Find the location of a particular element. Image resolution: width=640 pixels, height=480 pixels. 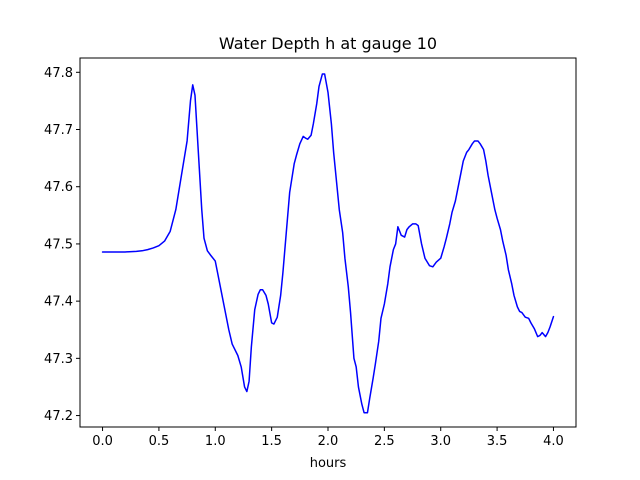

x-tick-label: 3.5 is located at coordinates (497, 441).